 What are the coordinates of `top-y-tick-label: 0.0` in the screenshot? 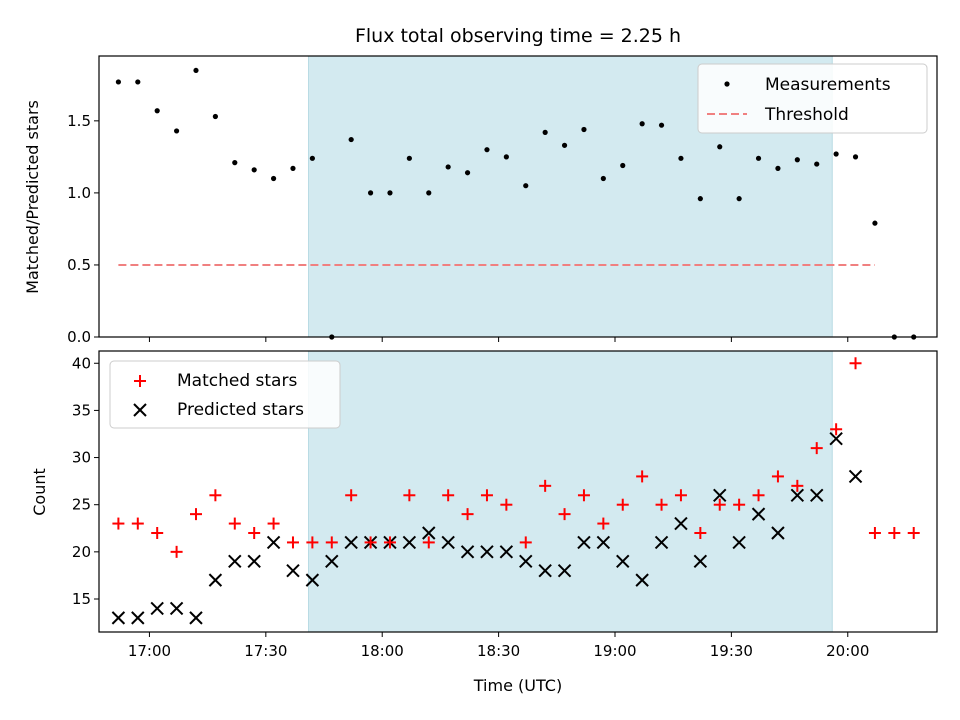 It's located at (79, 337).